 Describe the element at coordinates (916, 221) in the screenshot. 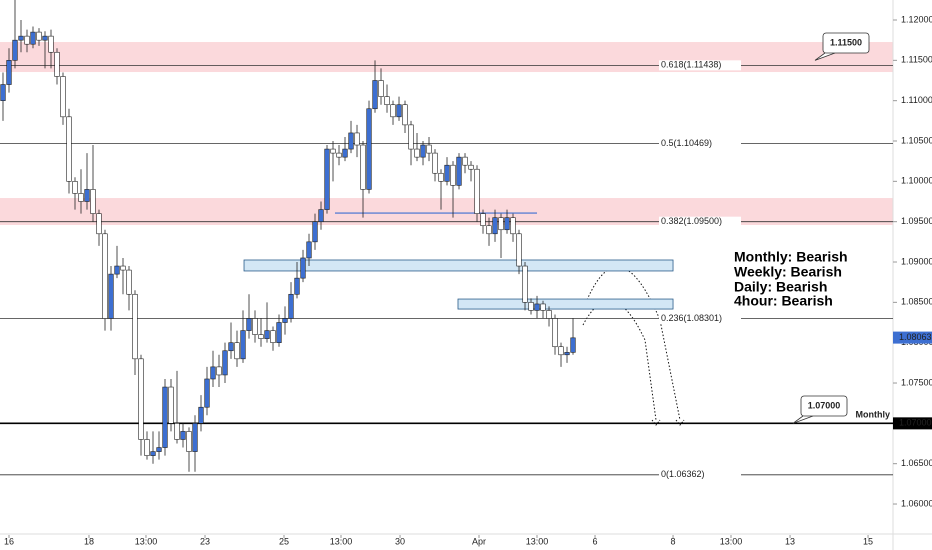

I see `y-tick-label: 1.09500` at that location.